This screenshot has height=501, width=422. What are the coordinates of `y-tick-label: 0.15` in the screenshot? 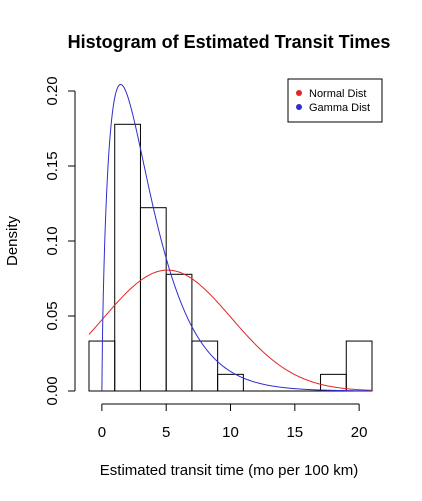 It's located at (52, 165).